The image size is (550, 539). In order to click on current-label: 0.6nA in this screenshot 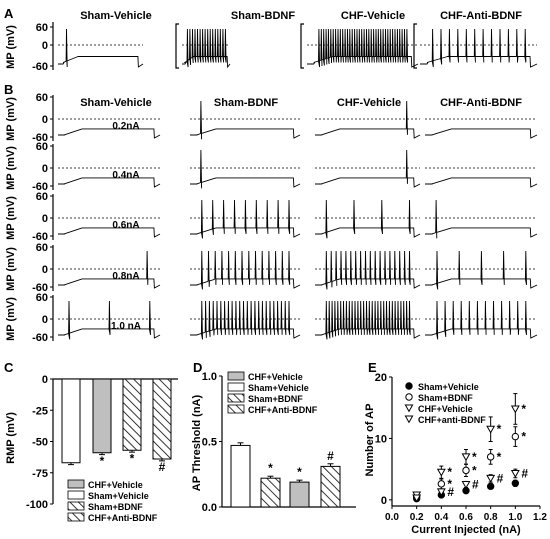, I will do `click(125, 225)`.